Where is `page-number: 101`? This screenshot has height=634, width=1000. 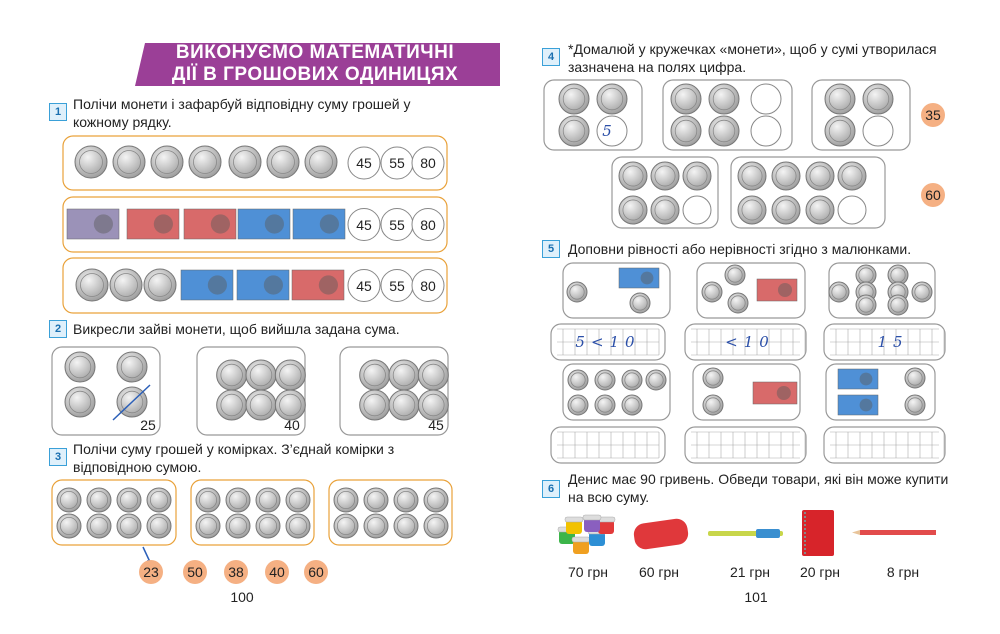 page-number: 101 is located at coordinates (756, 597).